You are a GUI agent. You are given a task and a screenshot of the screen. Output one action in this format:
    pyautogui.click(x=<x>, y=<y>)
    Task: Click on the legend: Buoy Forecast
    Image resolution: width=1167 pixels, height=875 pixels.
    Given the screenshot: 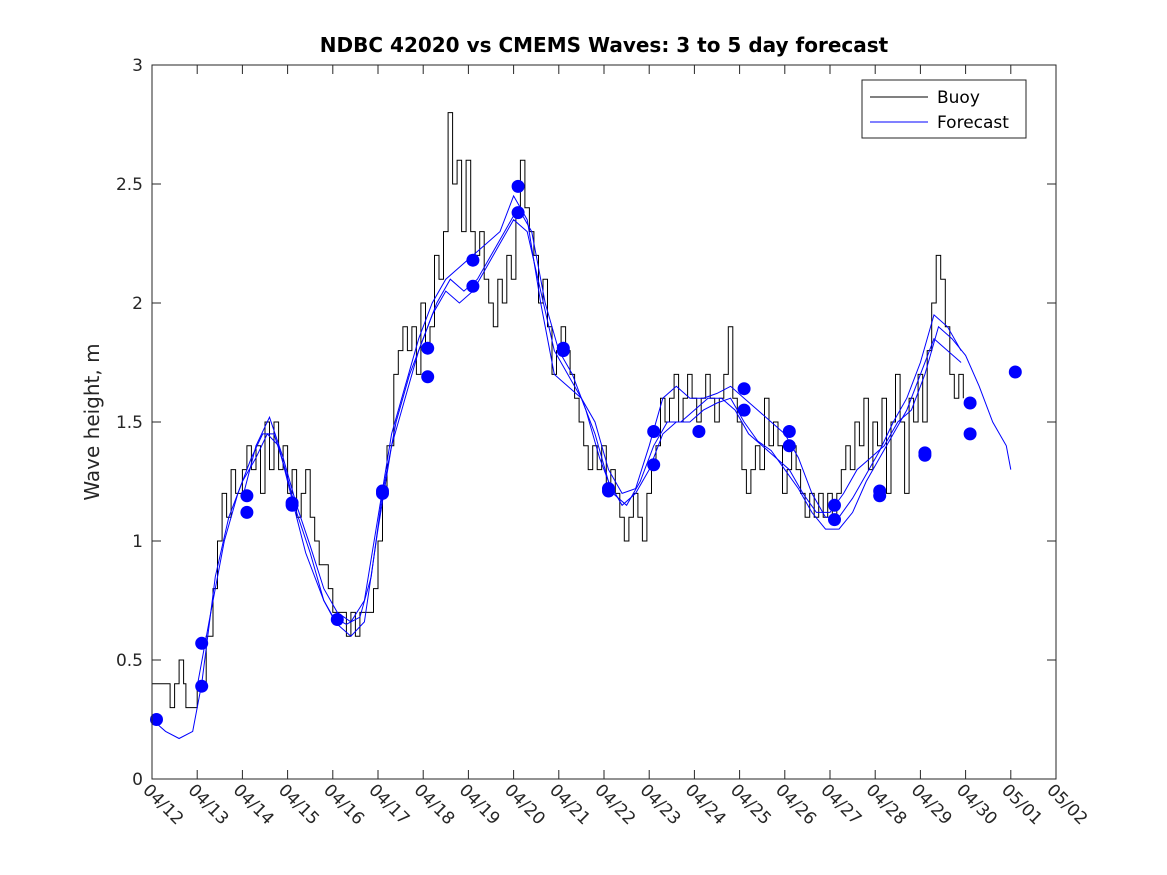 What is the action you would take?
    pyautogui.click(x=944, y=109)
    